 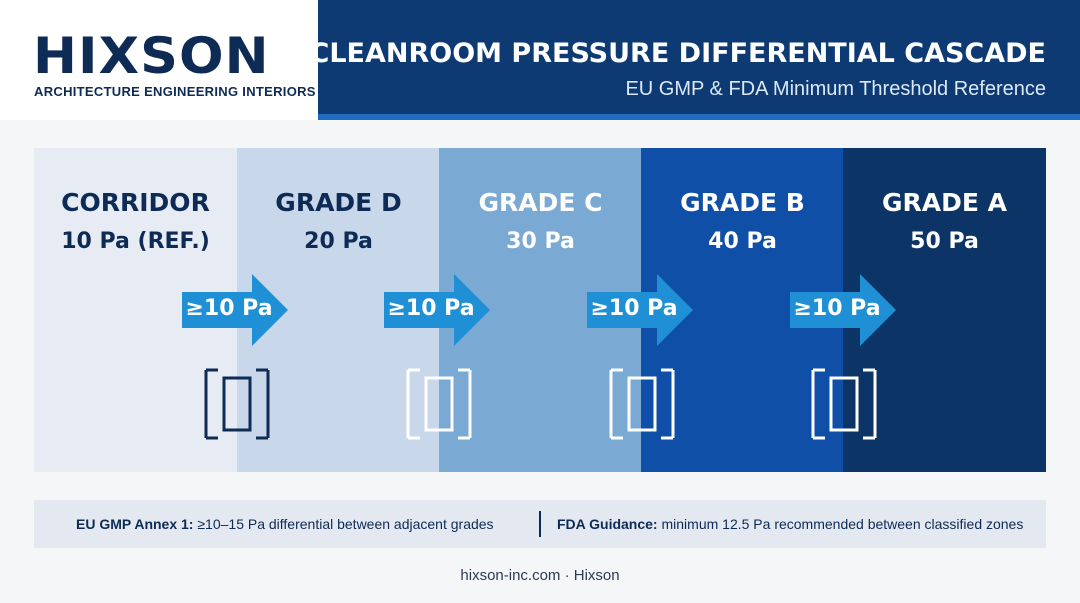 I want to click on page-title: CLEANROOM PRESSURE DIFFERENTIAL CASCADE, so click(x=678, y=53).